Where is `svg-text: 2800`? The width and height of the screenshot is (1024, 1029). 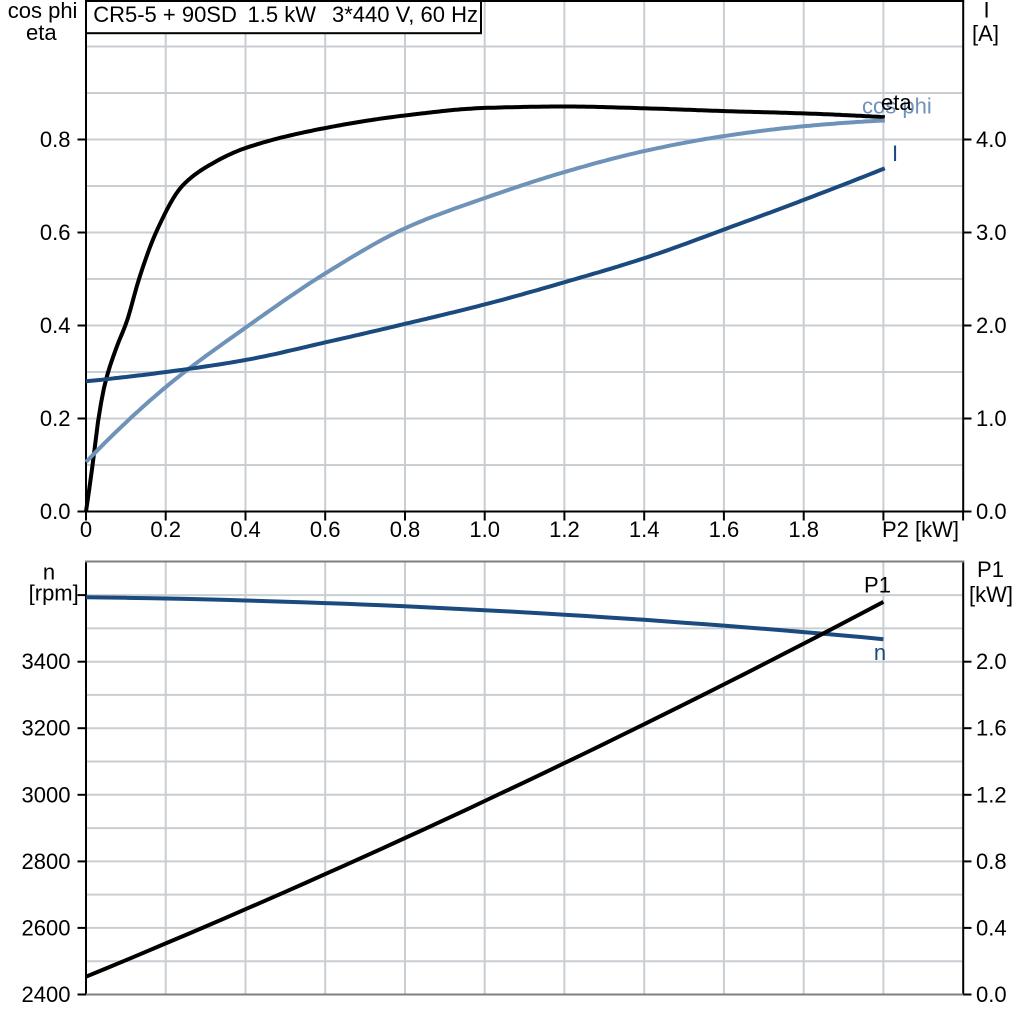 svg-text: 2800 is located at coordinates (46, 861).